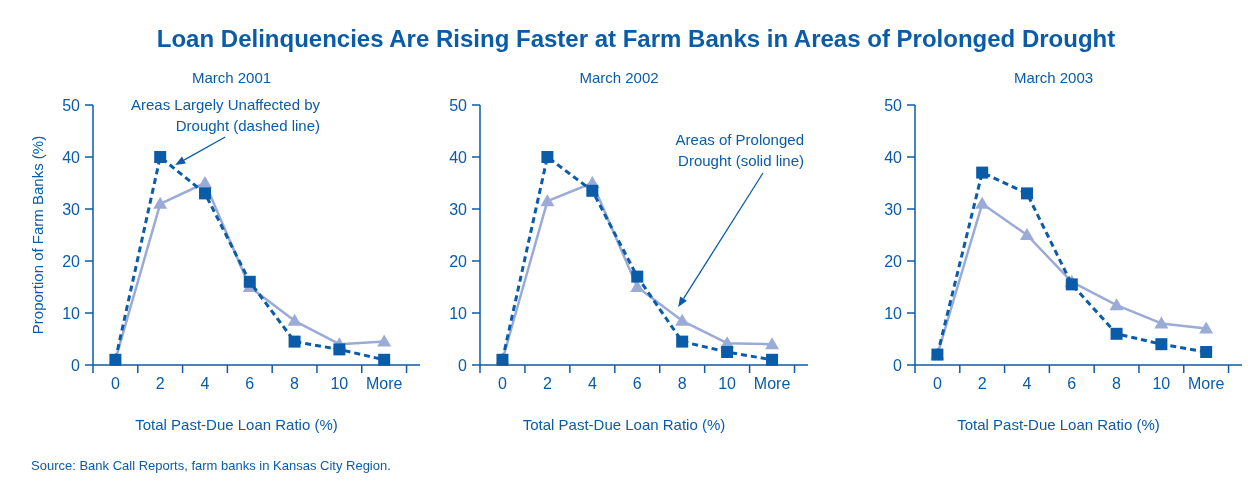 The width and height of the screenshot is (1248, 482). I want to click on chart-subtitle: March 2001, so click(231, 77).